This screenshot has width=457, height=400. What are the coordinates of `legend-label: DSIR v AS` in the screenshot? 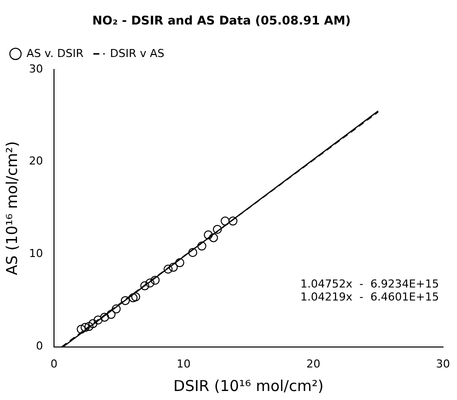 It's located at (137, 53).